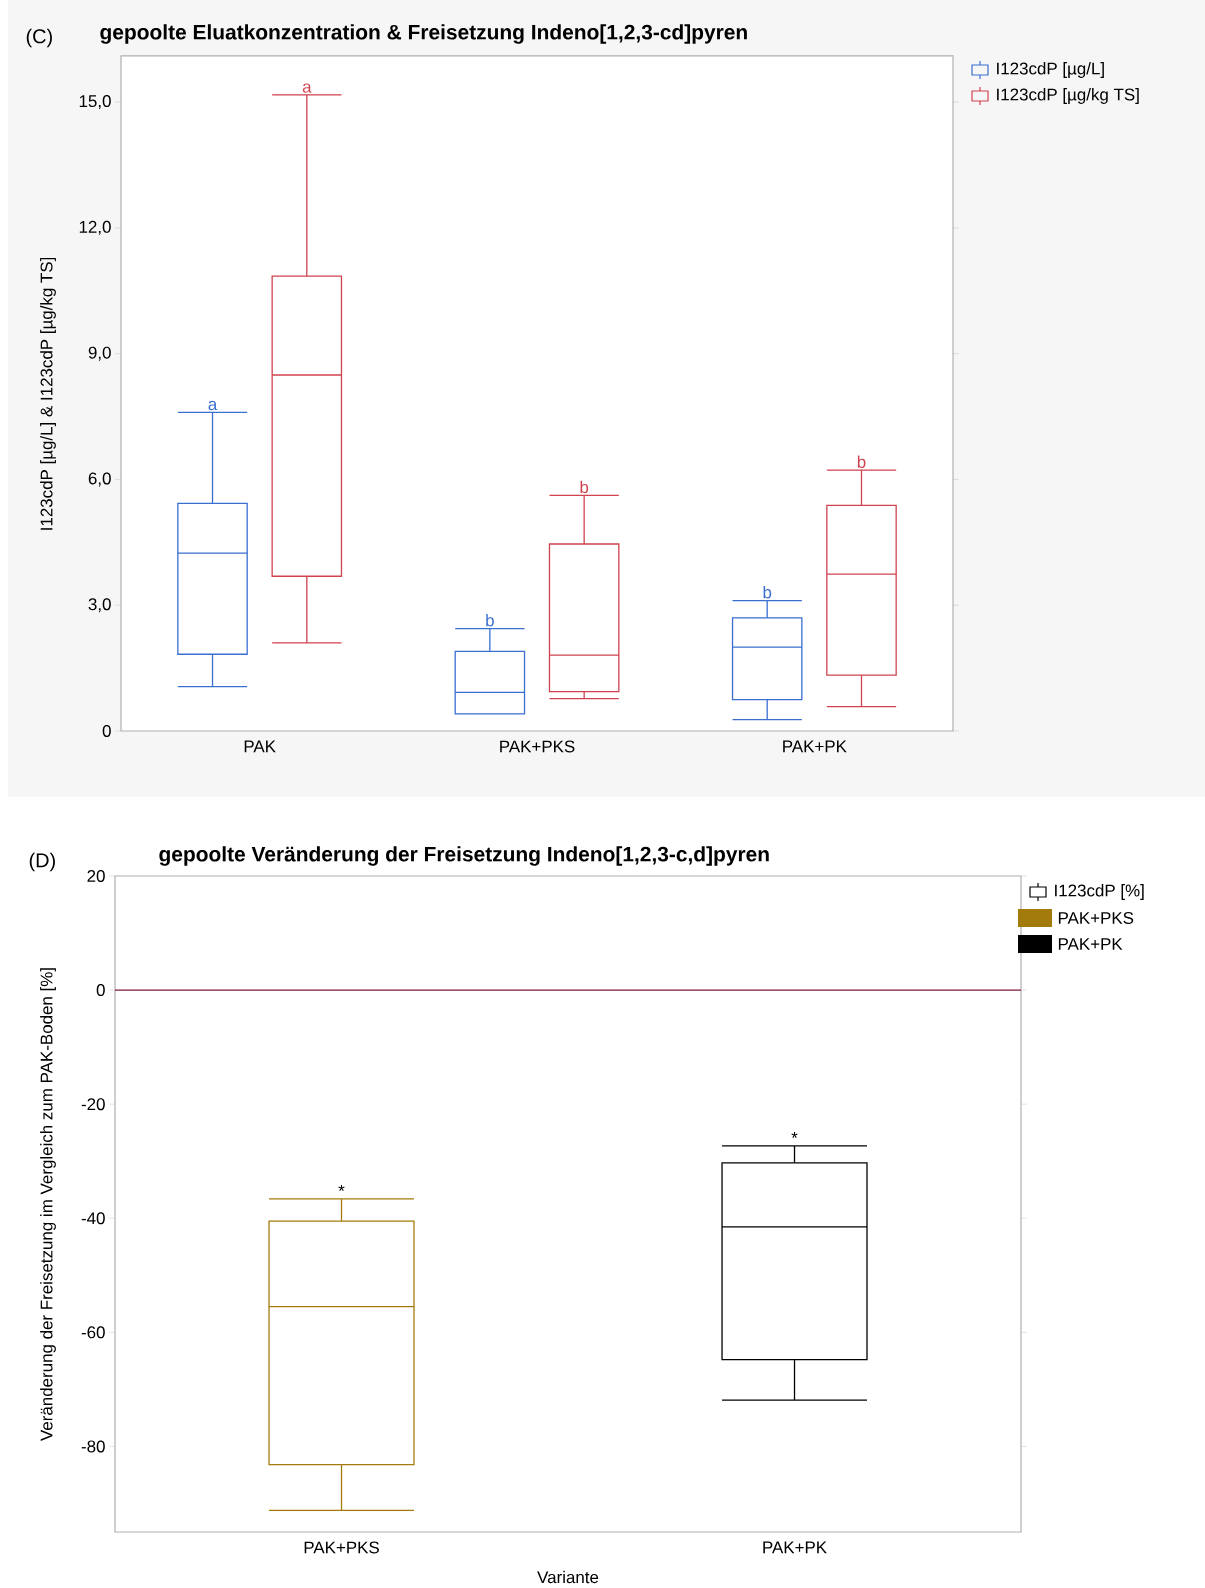  Describe the element at coordinates (1050, 70) in the screenshot. I see `legend-label: I123cdP [µg/L]` at that location.